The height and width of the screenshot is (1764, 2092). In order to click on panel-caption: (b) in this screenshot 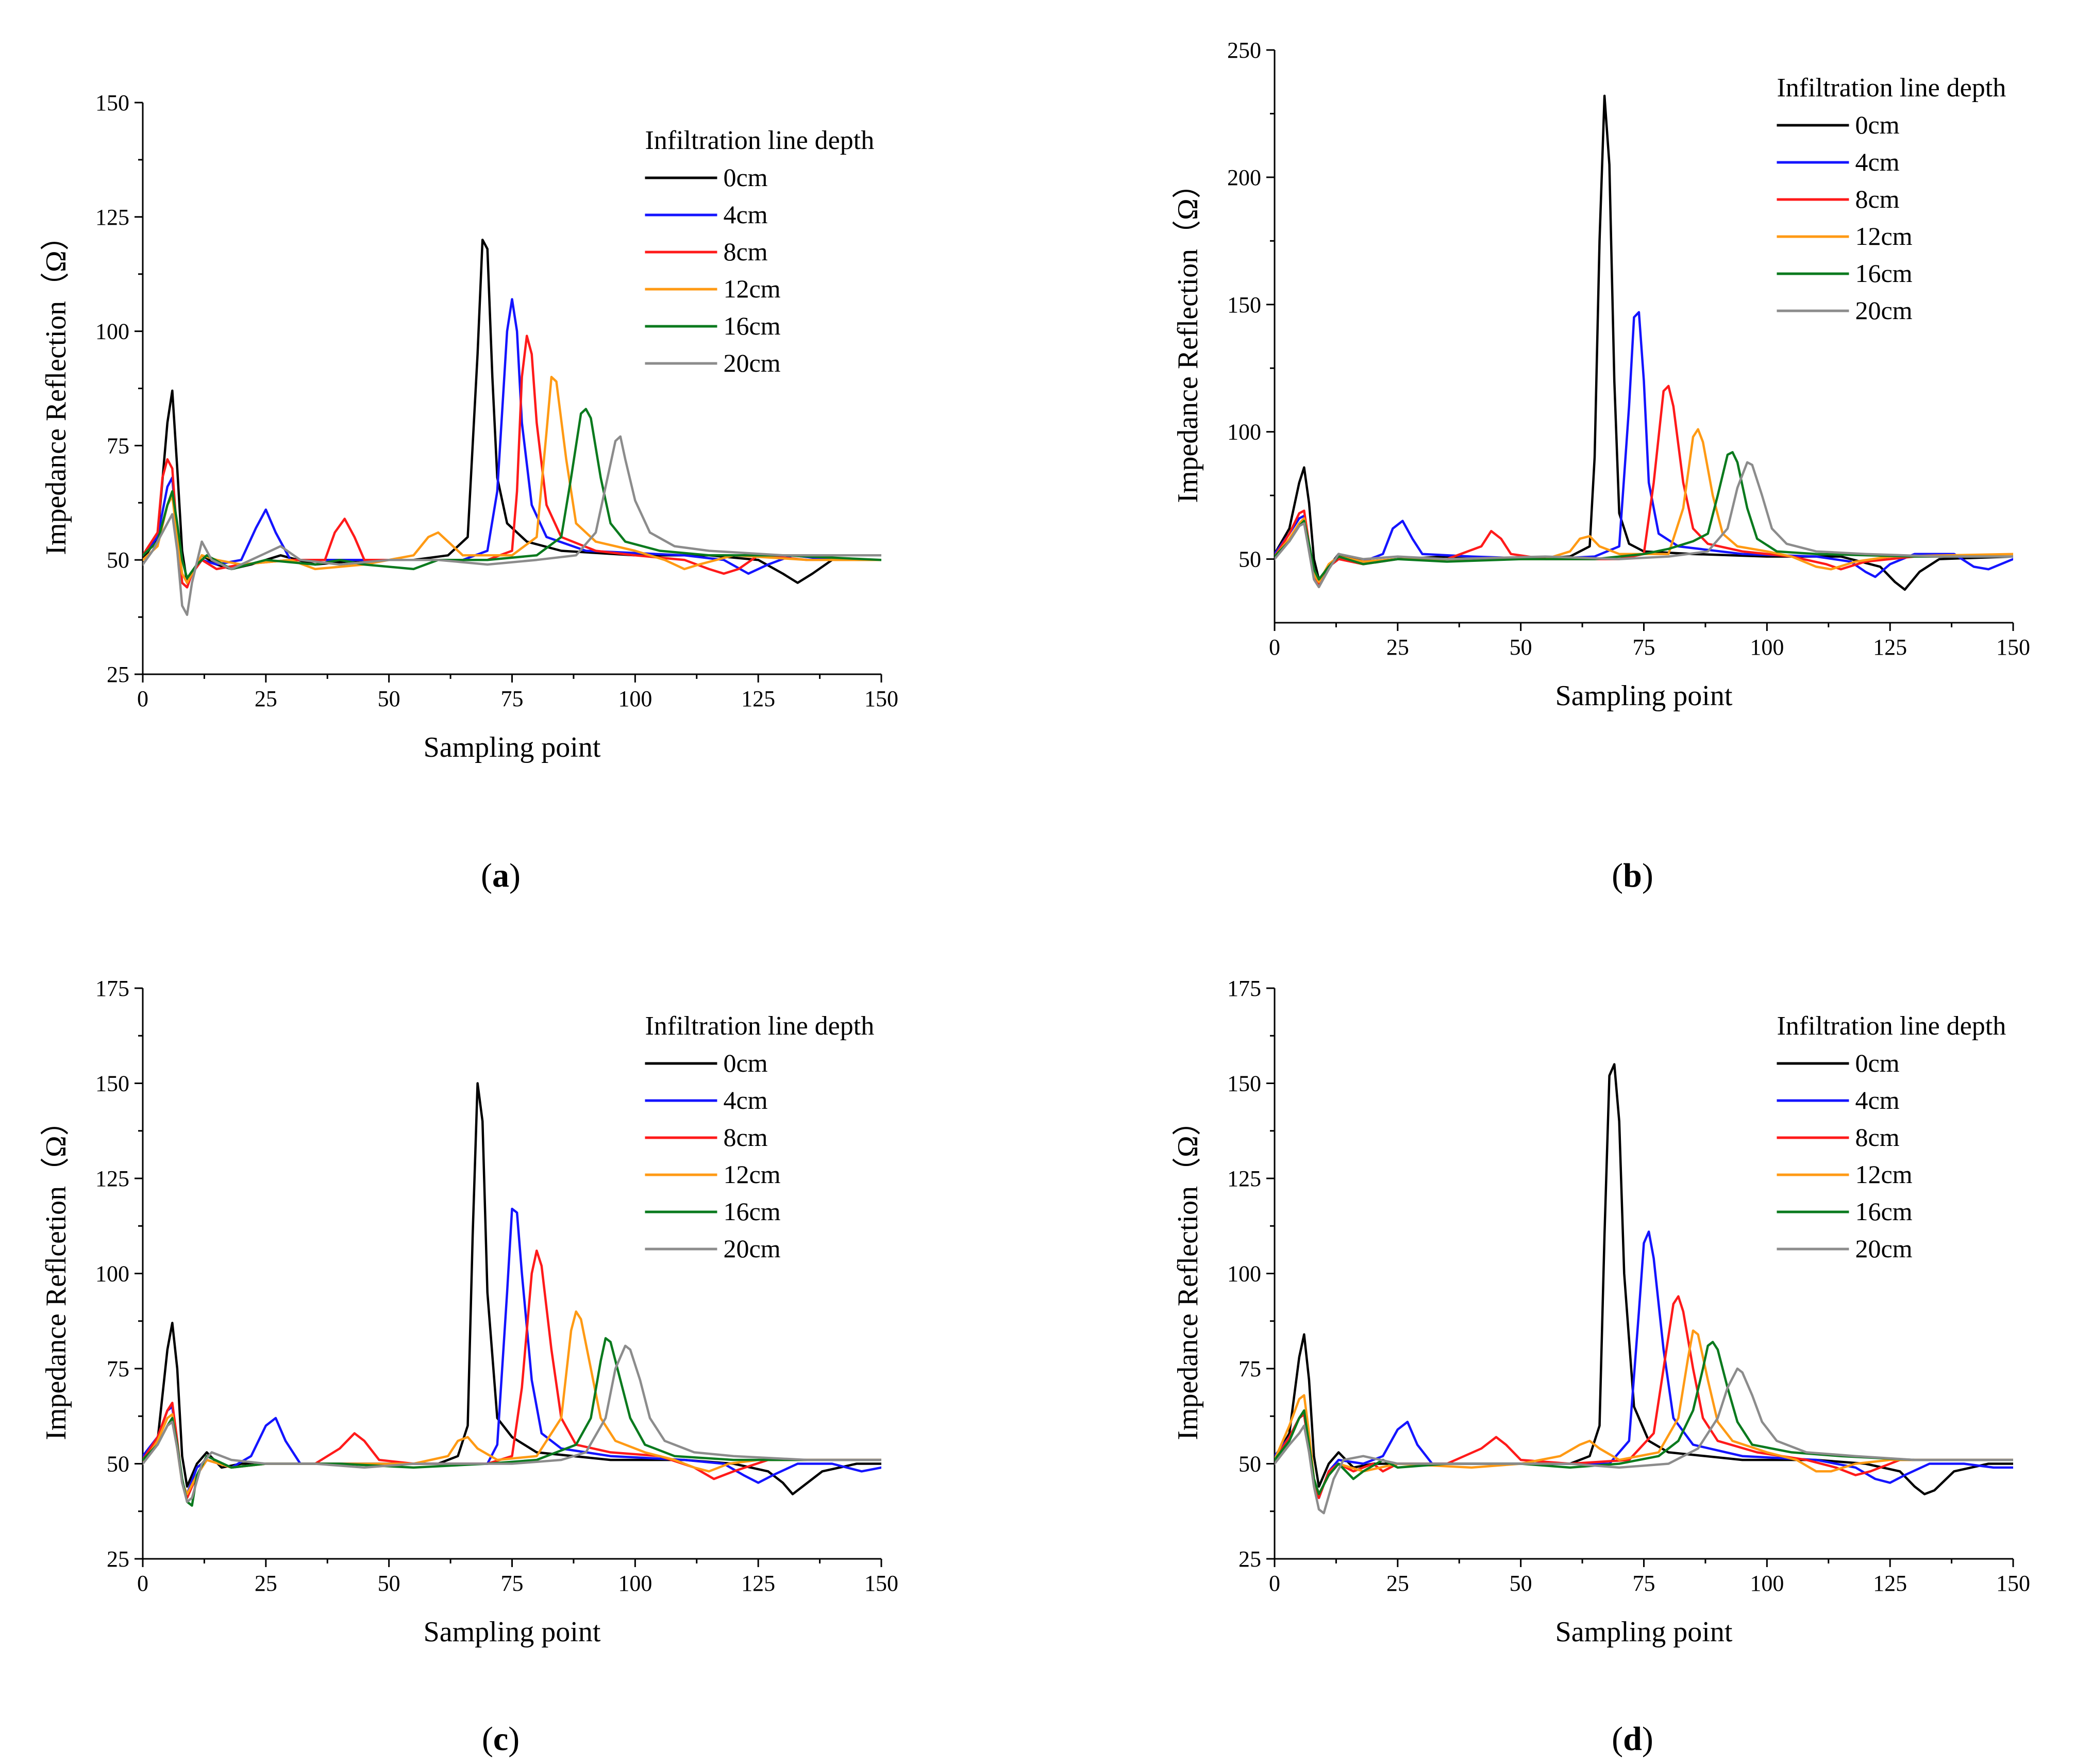, I will do `click(1632, 875)`.